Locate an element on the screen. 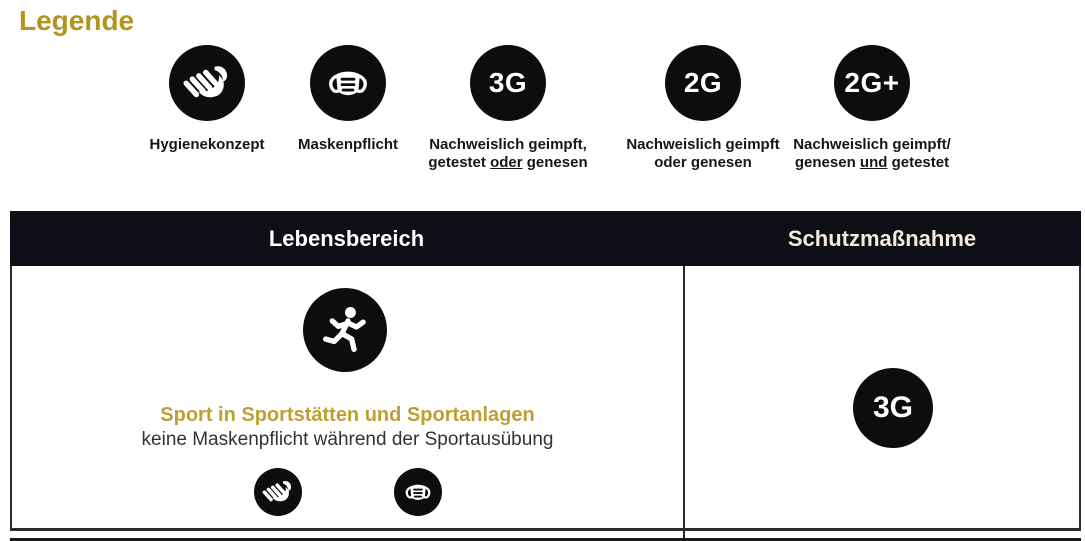 This screenshot has width=1085, height=541. legend-item-hygienekonzept: Hygienekonzept is located at coordinates (207, 99).